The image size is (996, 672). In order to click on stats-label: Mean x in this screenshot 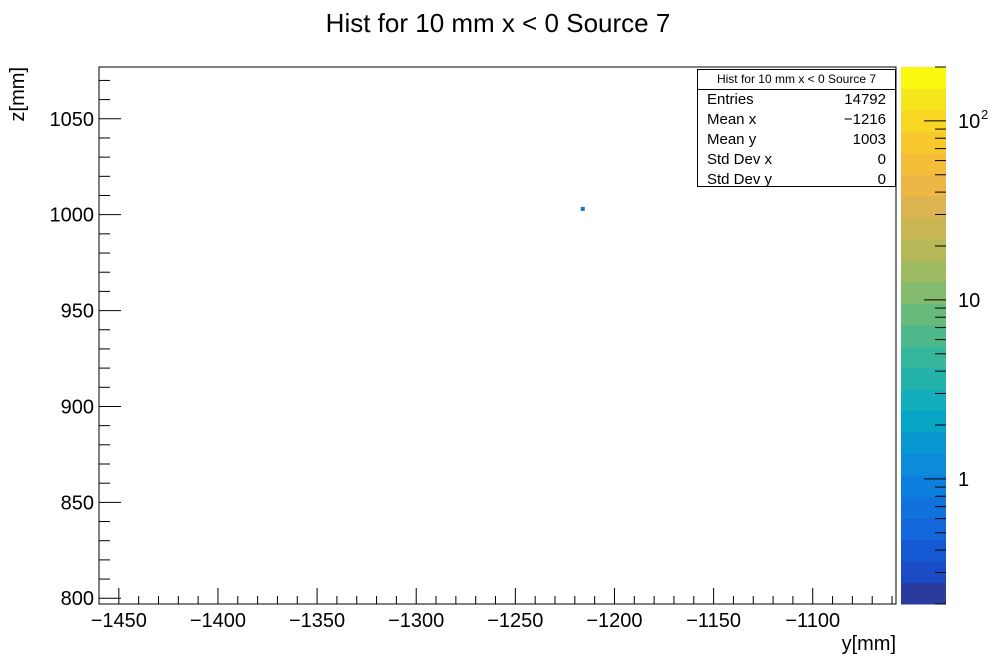, I will do `click(732, 119)`.